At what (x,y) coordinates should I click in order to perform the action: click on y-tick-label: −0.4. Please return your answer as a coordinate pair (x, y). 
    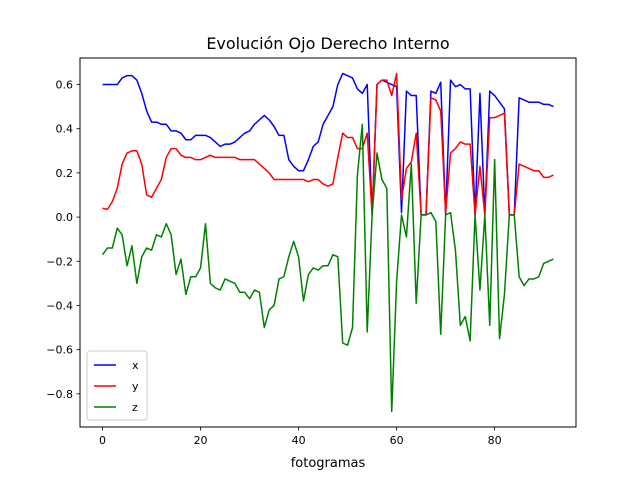
    Looking at the image, I should click on (59, 305).